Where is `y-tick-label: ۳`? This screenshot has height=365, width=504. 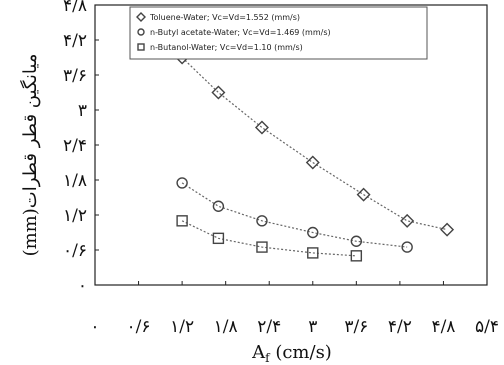 y-tick-label: ۳ is located at coordinates (82, 111).